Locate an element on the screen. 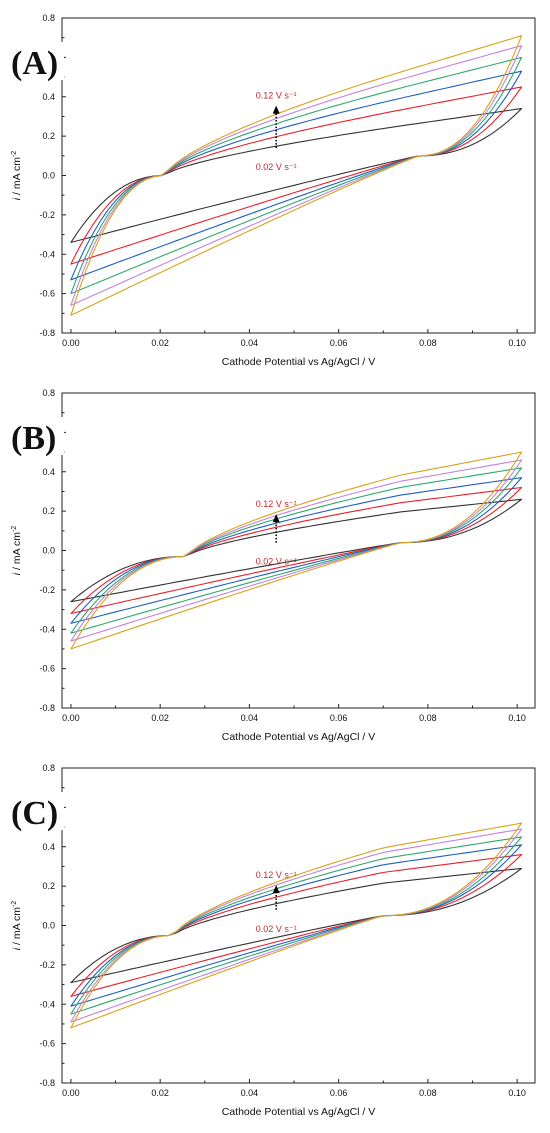 The height and width of the screenshot is (1133, 550). panel-label: (C) is located at coordinates (34, 813).